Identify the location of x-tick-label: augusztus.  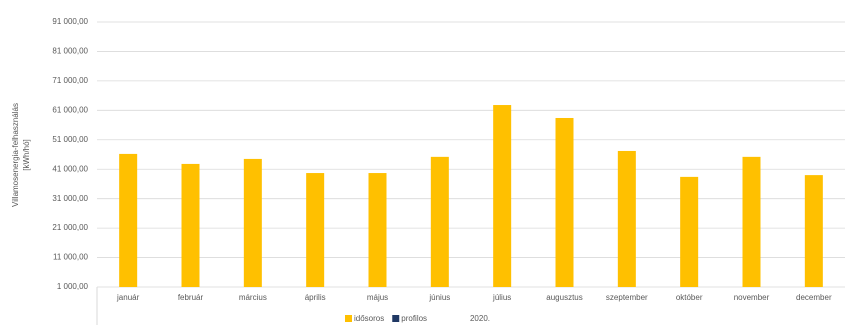
(564, 297).